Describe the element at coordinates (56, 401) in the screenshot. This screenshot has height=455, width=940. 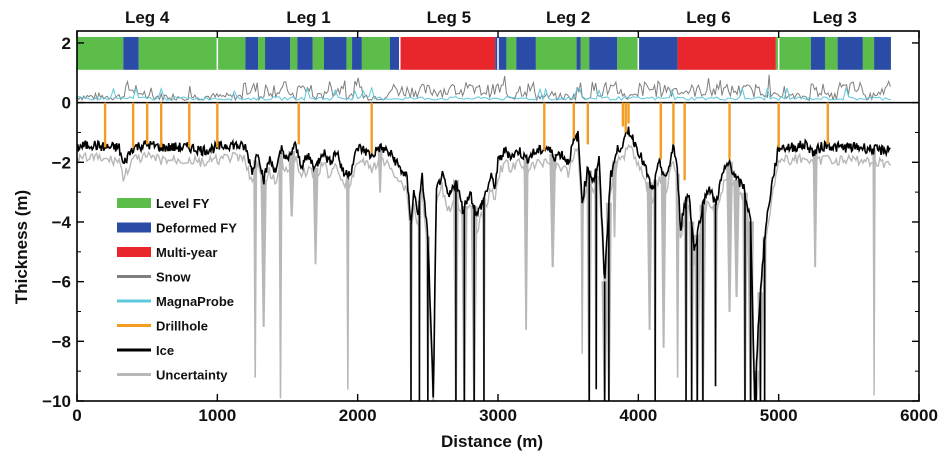
I see `y-tick-label: −10` at that location.